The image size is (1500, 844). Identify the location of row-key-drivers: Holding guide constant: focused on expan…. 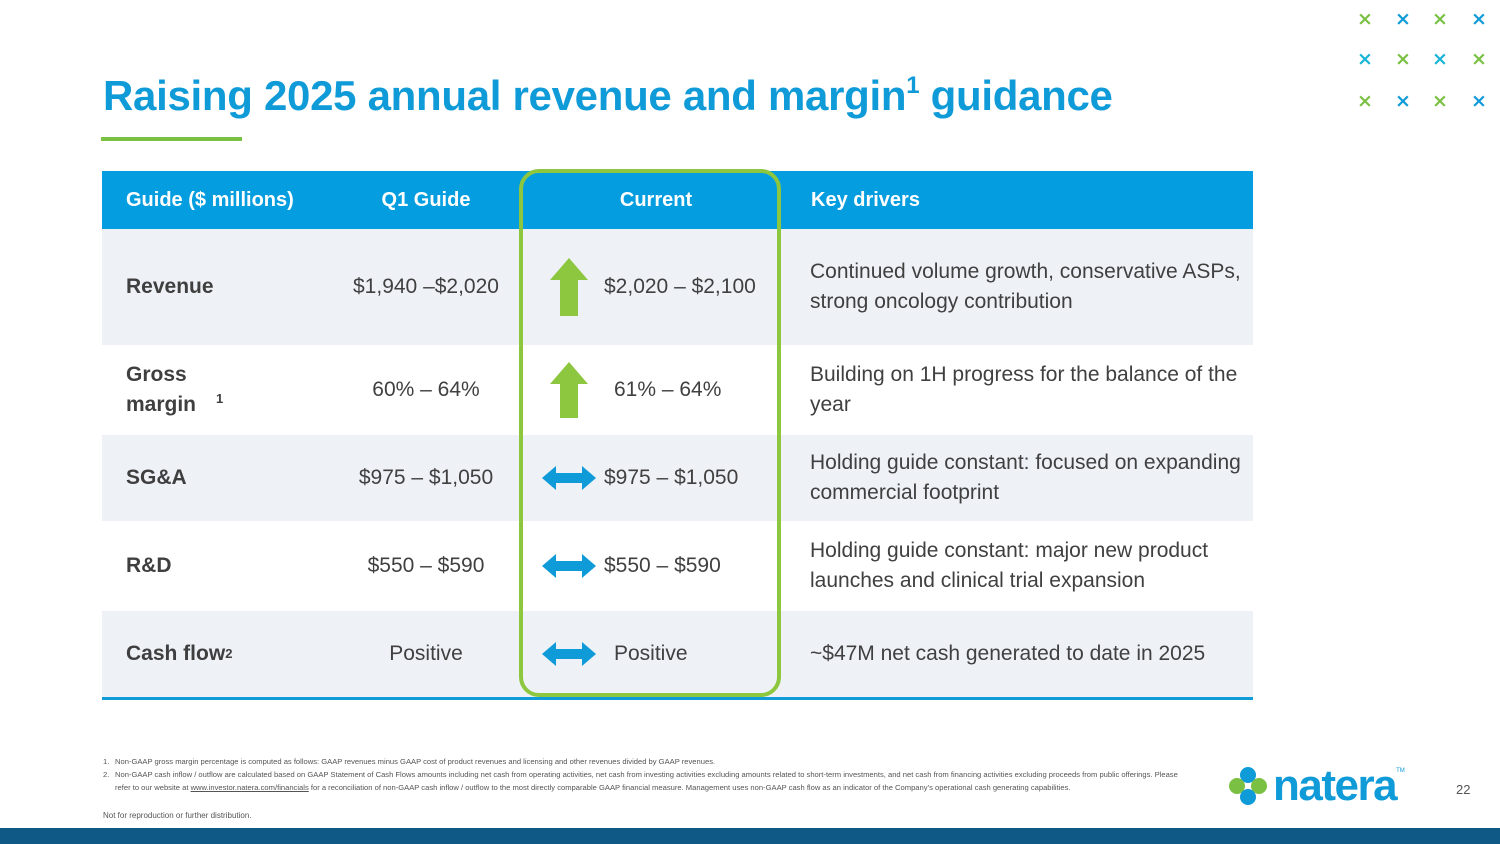
(1025, 477).